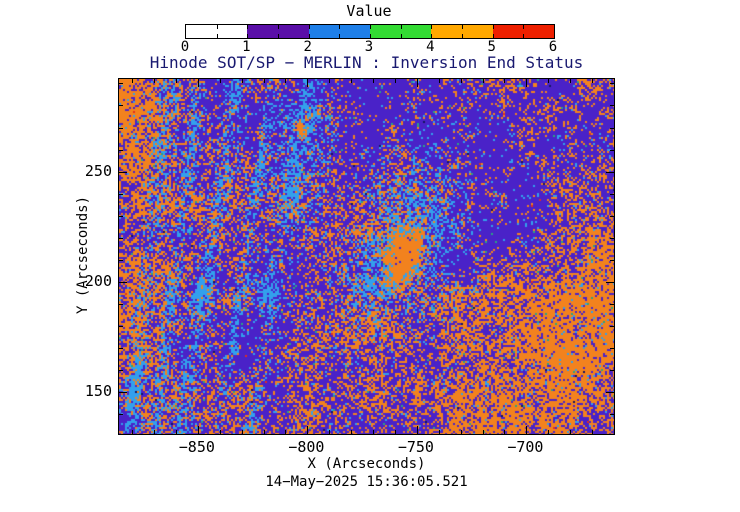  Describe the element at coordinates (196, 447) in the screenshot. I see `x-tick-label: −850` at that location.